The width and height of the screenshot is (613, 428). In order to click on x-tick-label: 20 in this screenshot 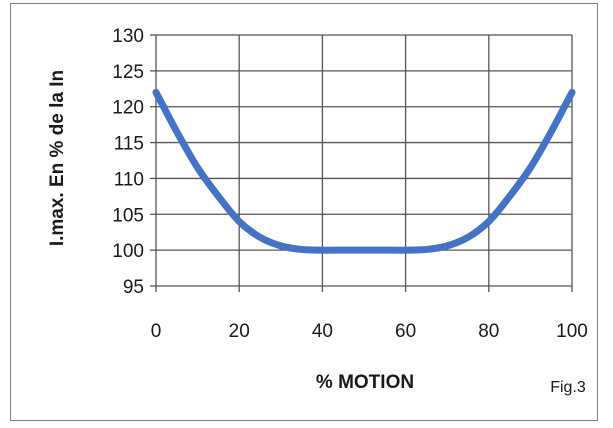, I will do `click(239, 331)`.